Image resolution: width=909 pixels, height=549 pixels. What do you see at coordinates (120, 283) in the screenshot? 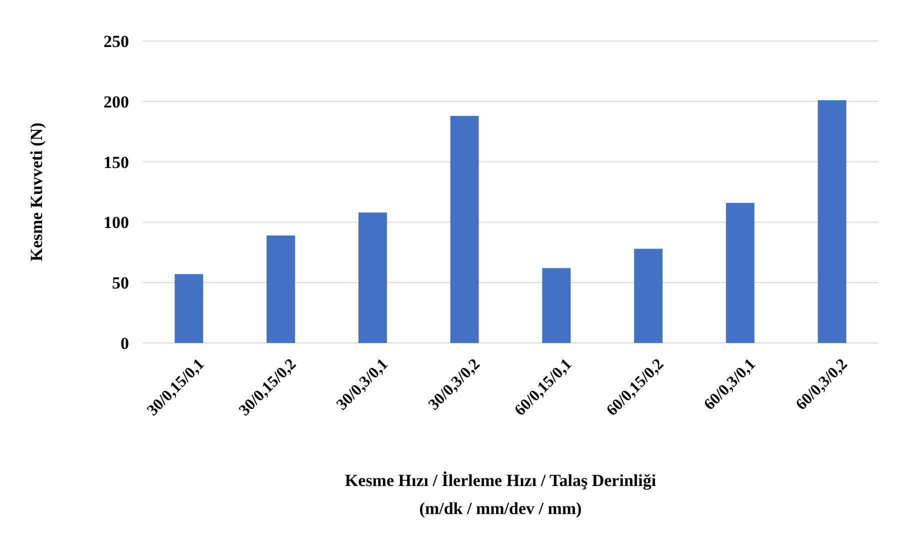
I see `y-tick-label: 50` at bounding box center [120, 283].